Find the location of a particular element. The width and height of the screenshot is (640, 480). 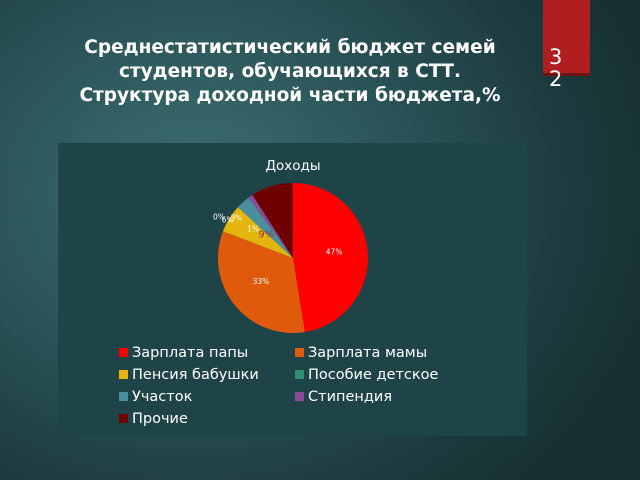

pie-label-6: 1% is located at coordinates (253, 229).